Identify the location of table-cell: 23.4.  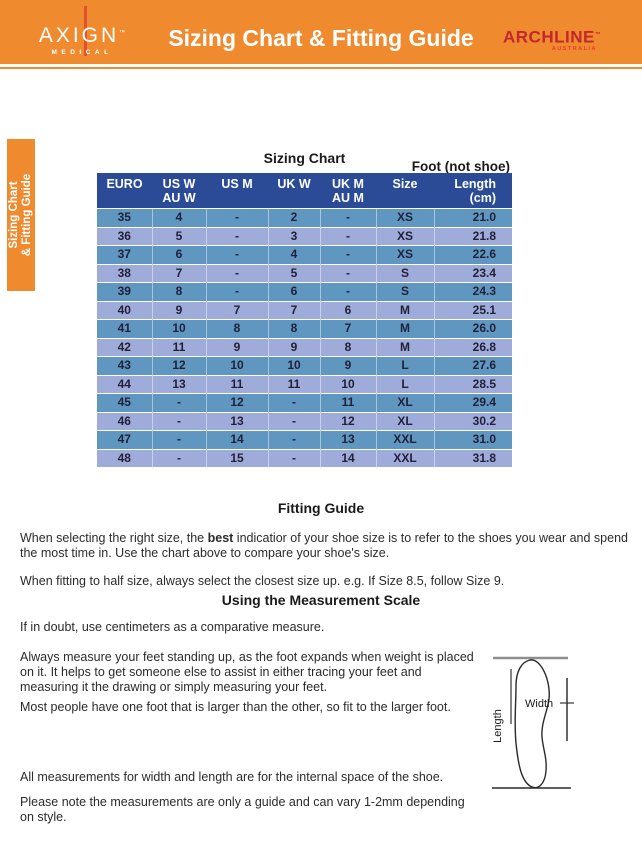
(472, 273).